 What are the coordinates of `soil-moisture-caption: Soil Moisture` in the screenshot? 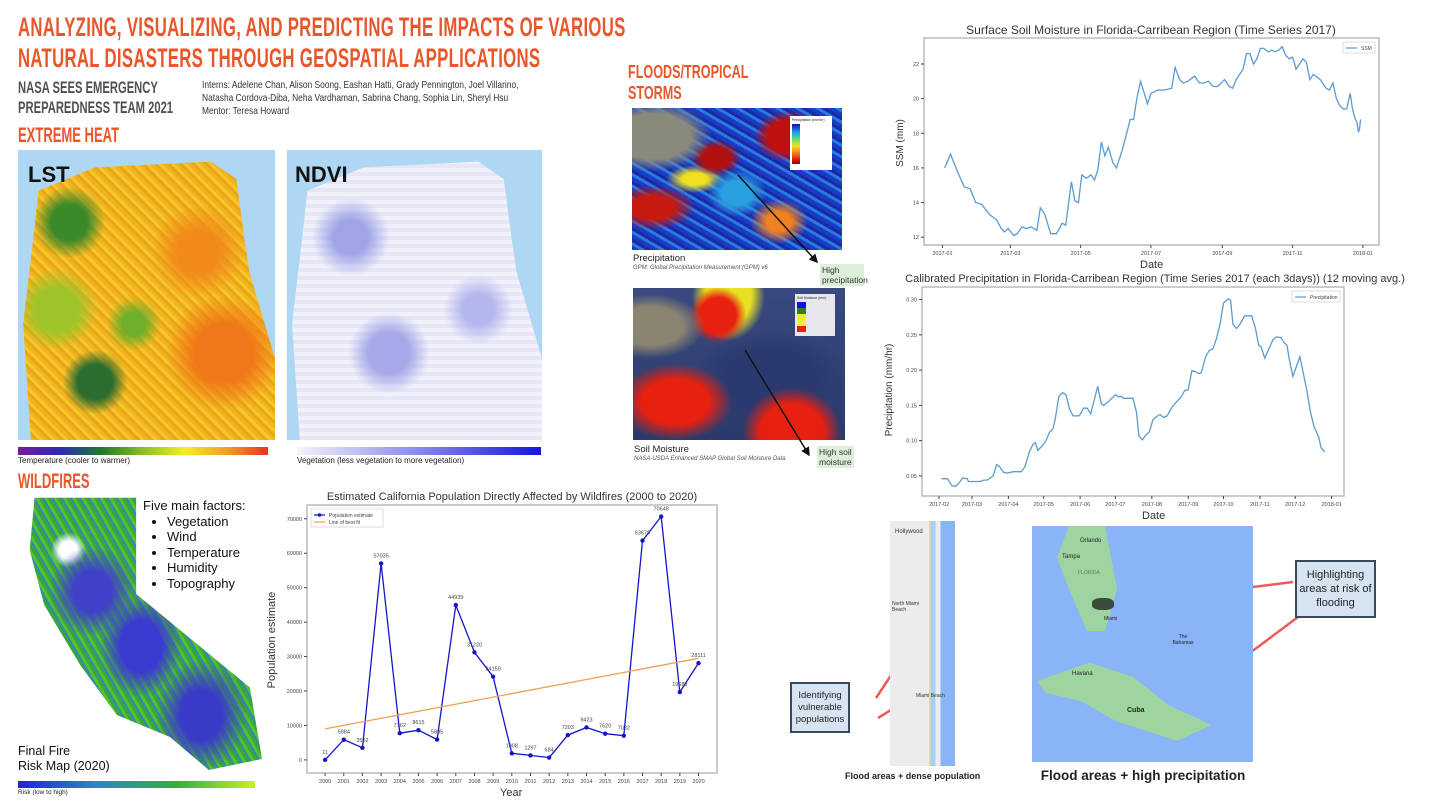 It's located at (661, 449).